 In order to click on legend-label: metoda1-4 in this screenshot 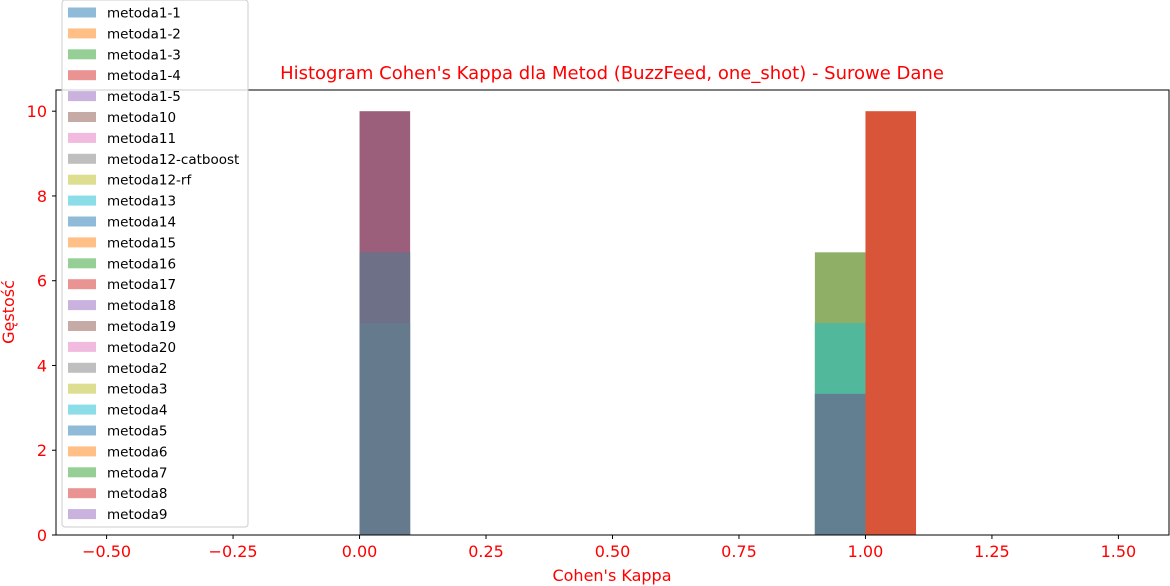, I will do `click(144, 76)`.